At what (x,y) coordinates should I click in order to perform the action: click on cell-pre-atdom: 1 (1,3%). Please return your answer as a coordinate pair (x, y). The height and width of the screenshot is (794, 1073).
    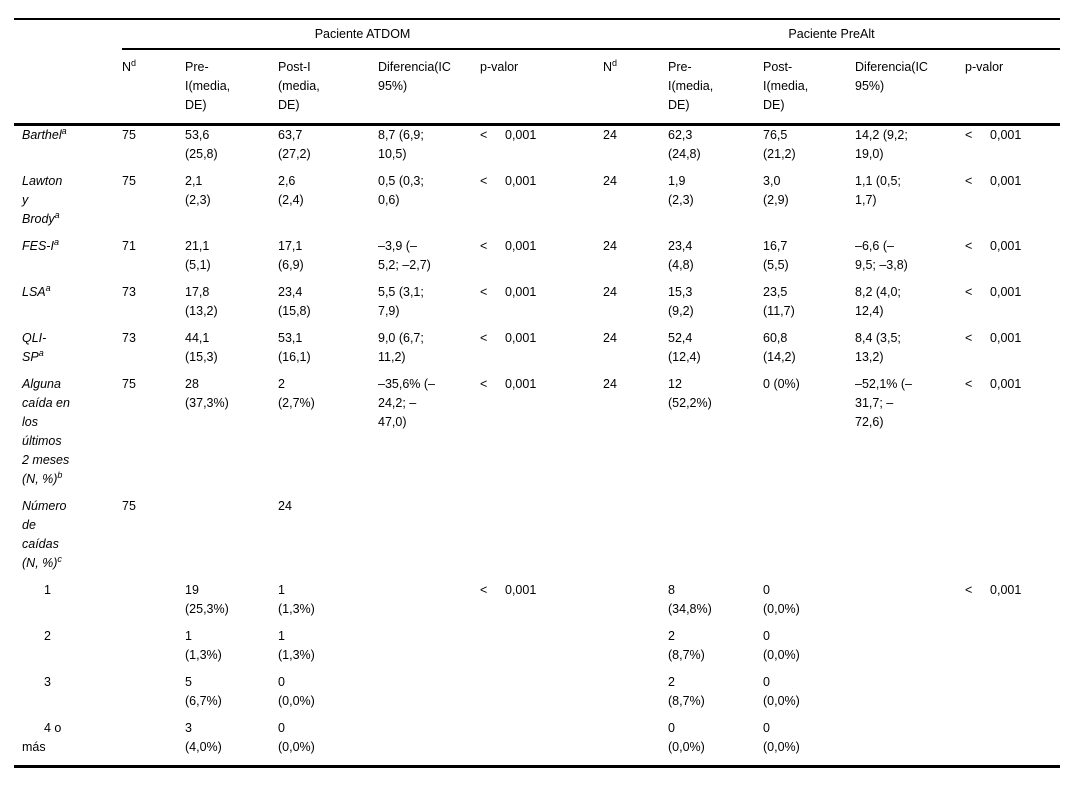
    Looking at the image, I should click on (203, 645).